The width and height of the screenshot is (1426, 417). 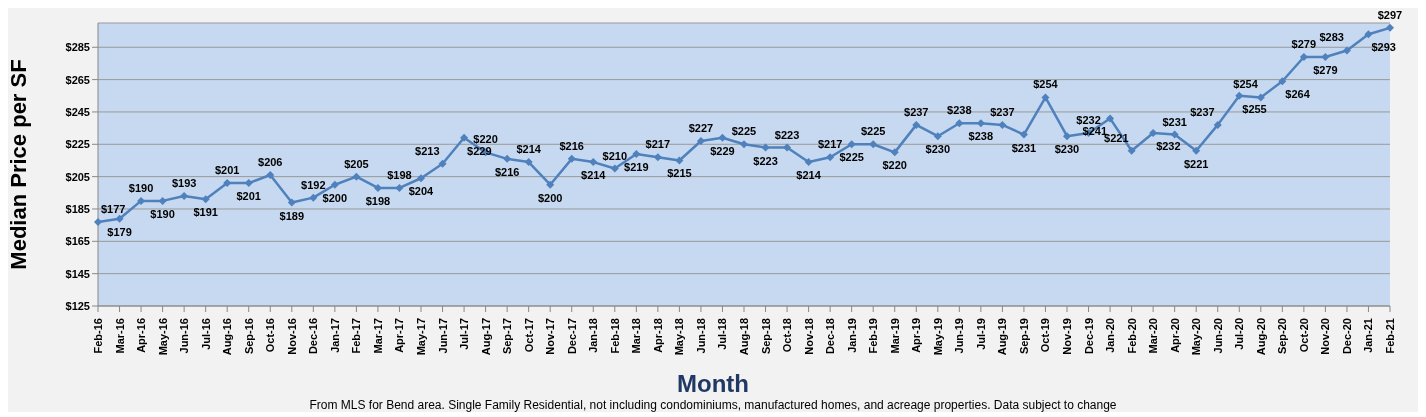 What do you see at coordinates (1045, 335) in the screenshot?
I see `x-tick-label: Oct-19` at bounding box center [1045, 335].